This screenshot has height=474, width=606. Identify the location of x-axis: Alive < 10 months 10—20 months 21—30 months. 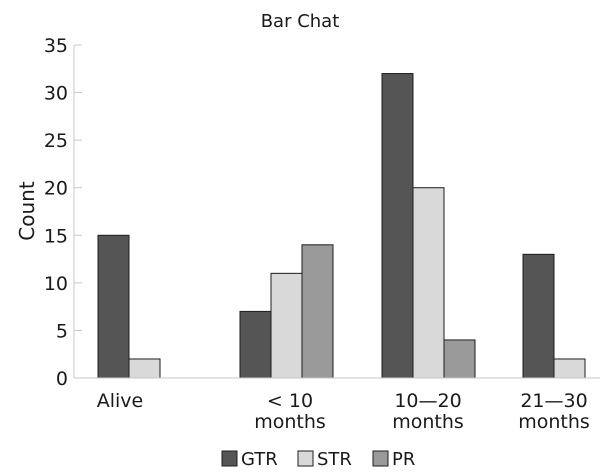
(337, 405).